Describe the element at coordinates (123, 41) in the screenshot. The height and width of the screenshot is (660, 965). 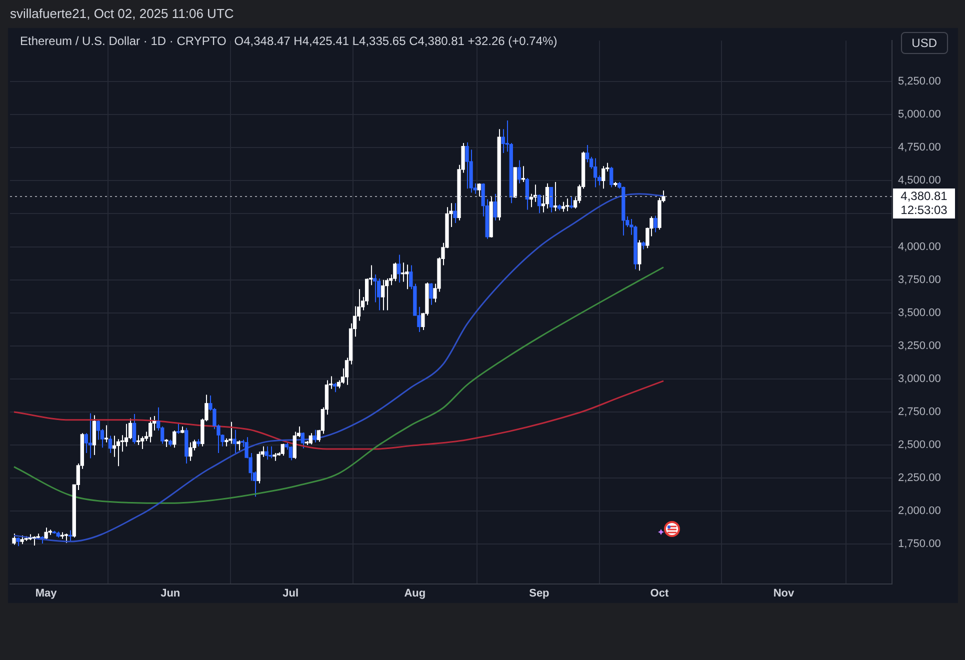
I see `chart-title: Ethereum / U.S. Dollar · 1D · CRYPTO` at that location.